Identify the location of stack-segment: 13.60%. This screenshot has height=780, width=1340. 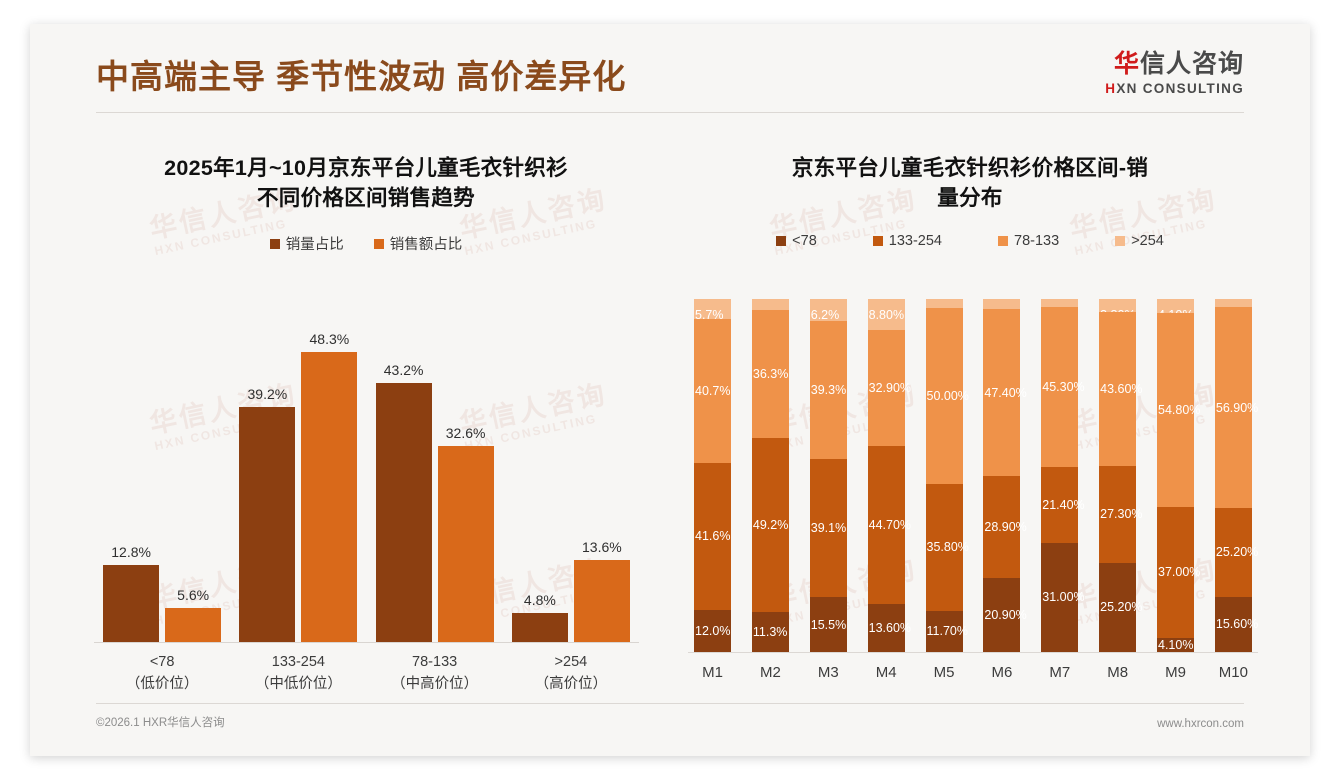
(889, 627).